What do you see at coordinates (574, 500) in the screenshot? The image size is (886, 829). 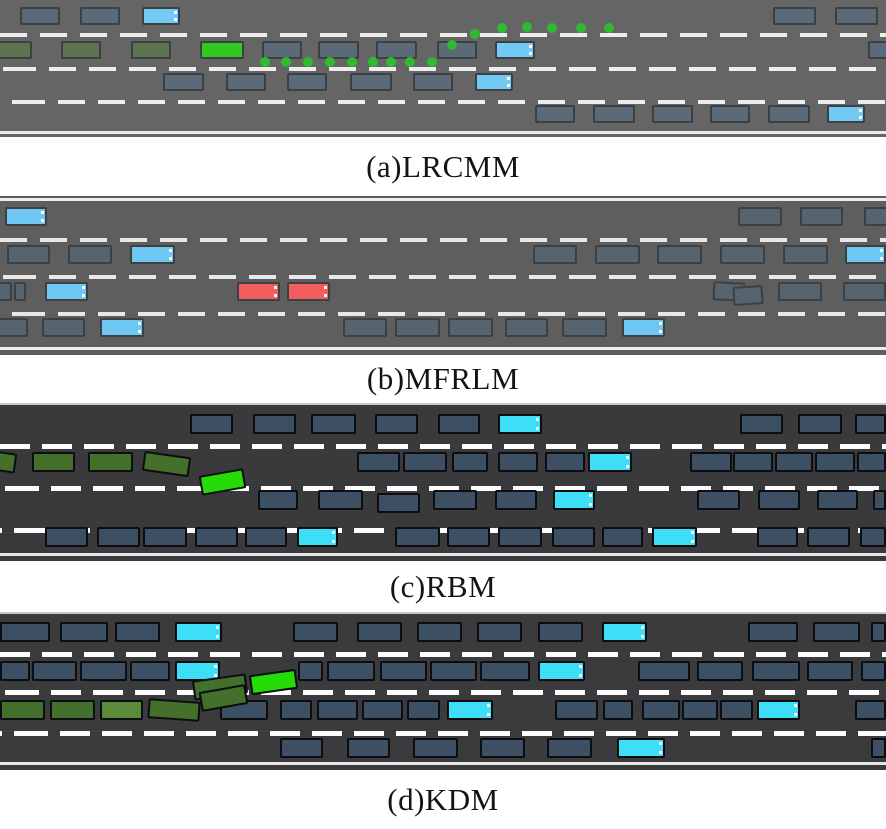 I see `car-cyan` at bounding box center [574, 500].